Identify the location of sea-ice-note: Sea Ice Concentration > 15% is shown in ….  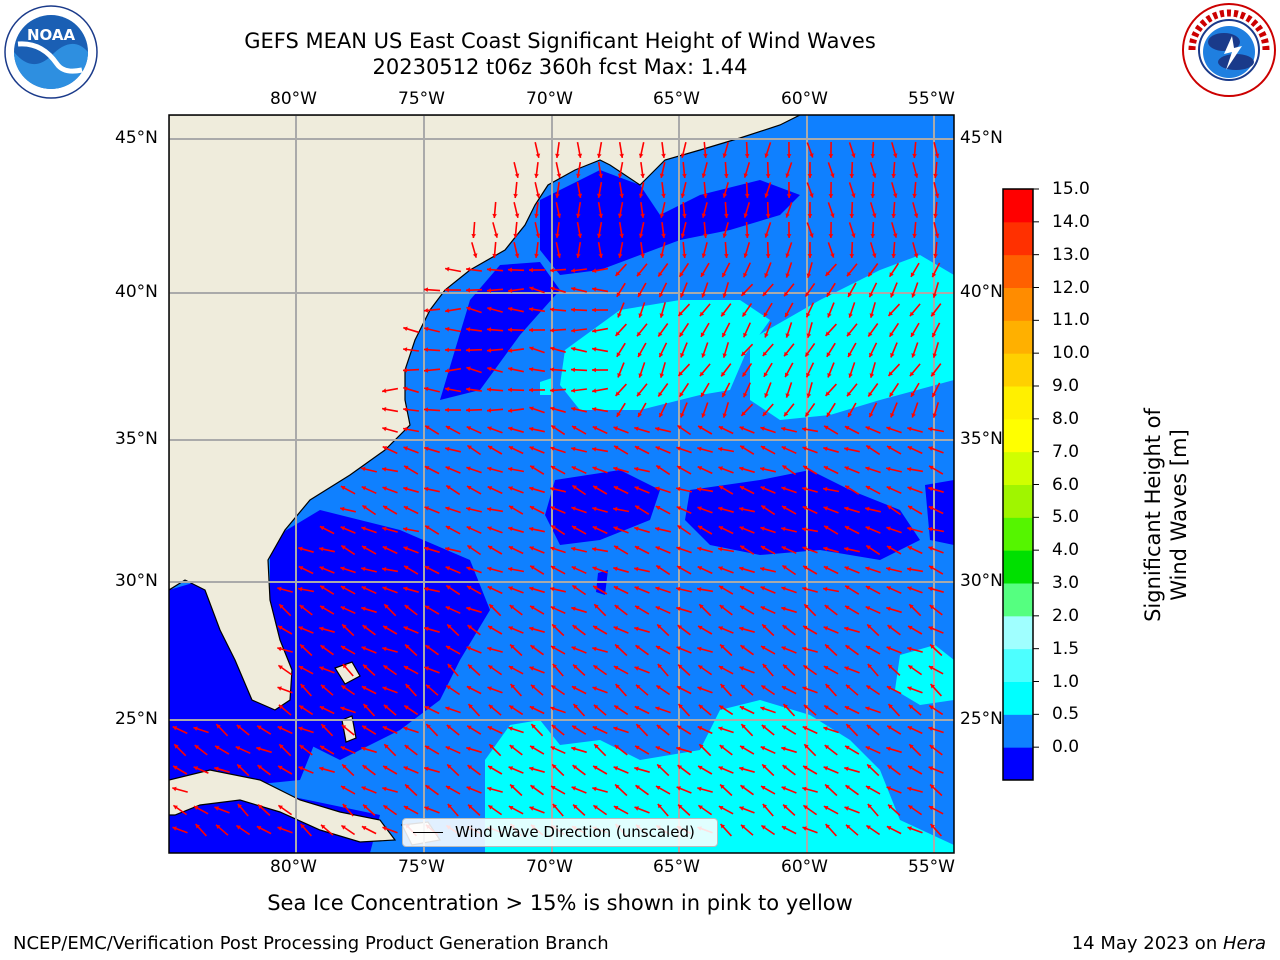
(560, 903).